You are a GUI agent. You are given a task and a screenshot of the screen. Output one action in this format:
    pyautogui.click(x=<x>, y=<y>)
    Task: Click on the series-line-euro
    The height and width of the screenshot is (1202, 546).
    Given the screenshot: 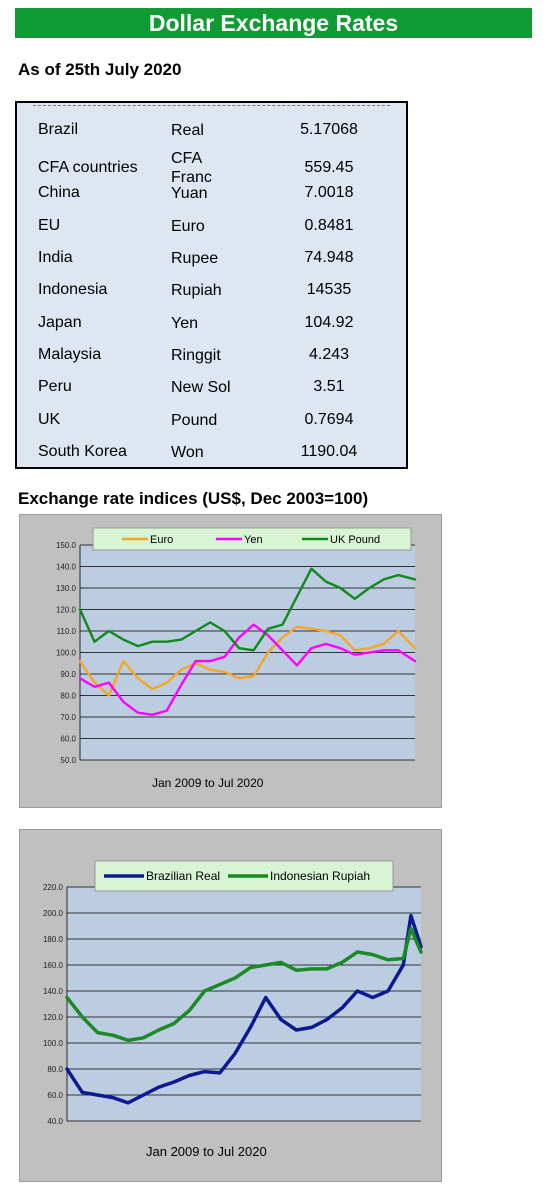 What is the action you would take?
    pyautogui.click(x=247, y=661)
    